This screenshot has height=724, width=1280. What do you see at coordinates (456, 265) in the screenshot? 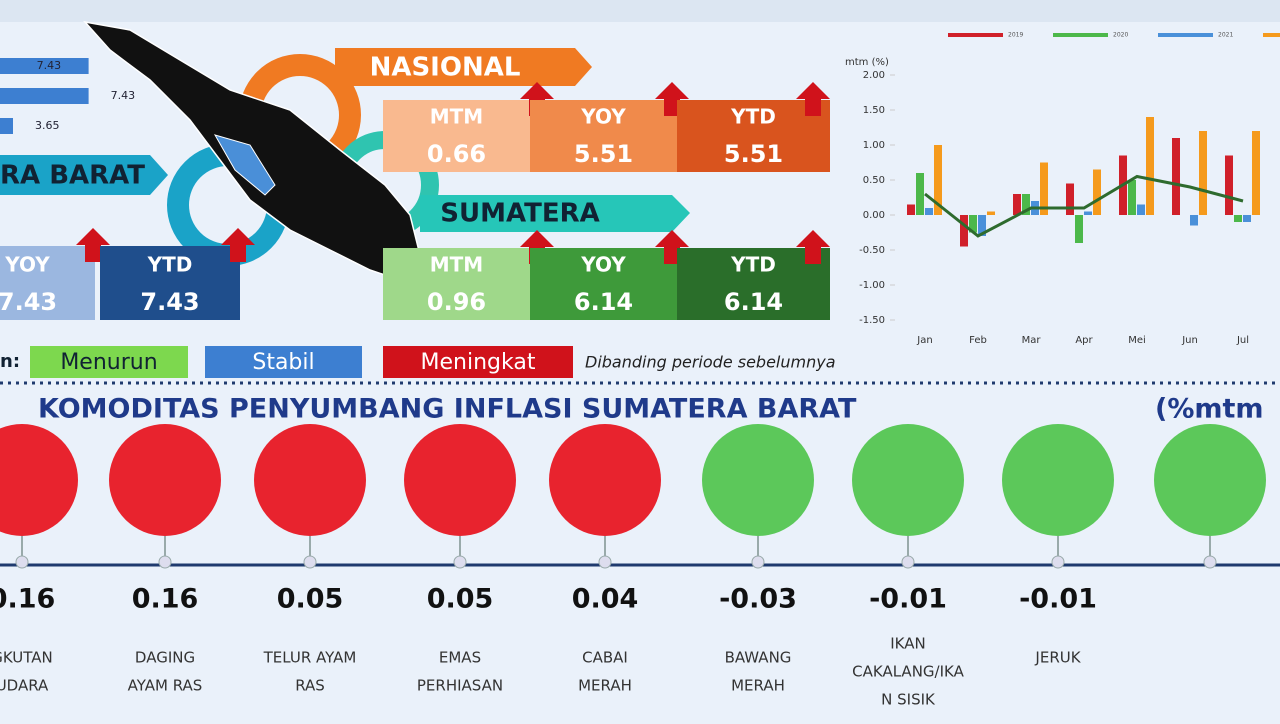
I see `stat-label: MTM` at bounding box center [456, 265].